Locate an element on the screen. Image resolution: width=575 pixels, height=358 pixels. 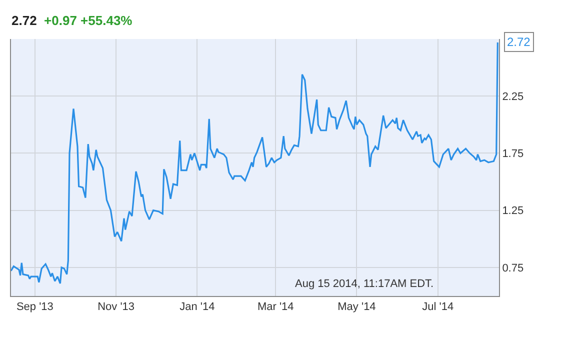
y-tick-label: 1.75 is located at coordinates (513, 154).